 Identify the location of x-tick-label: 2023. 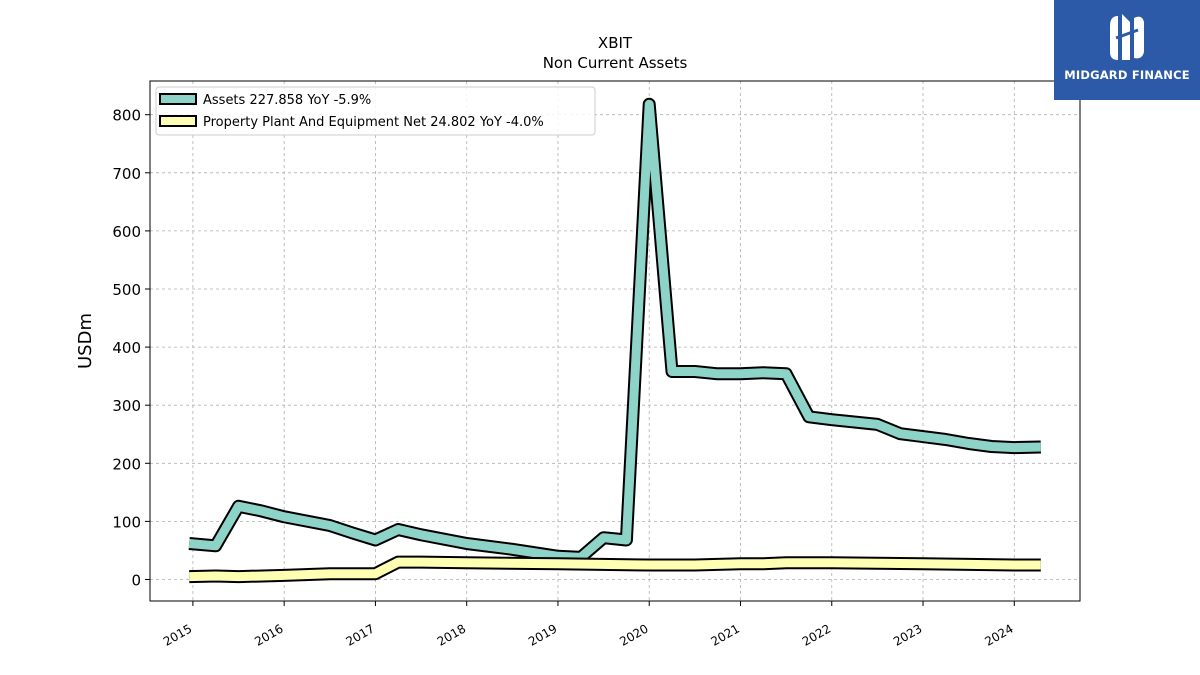
(907, 634).